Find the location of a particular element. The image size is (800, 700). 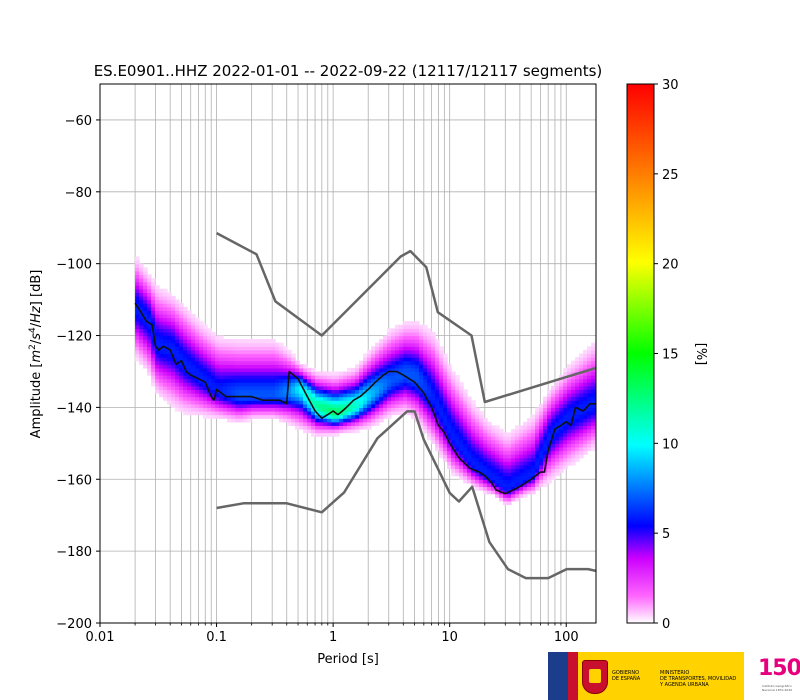

y-axis-label: Amplitude [m2/s4/Hz] [dB] is located at coordinates (36, 354).